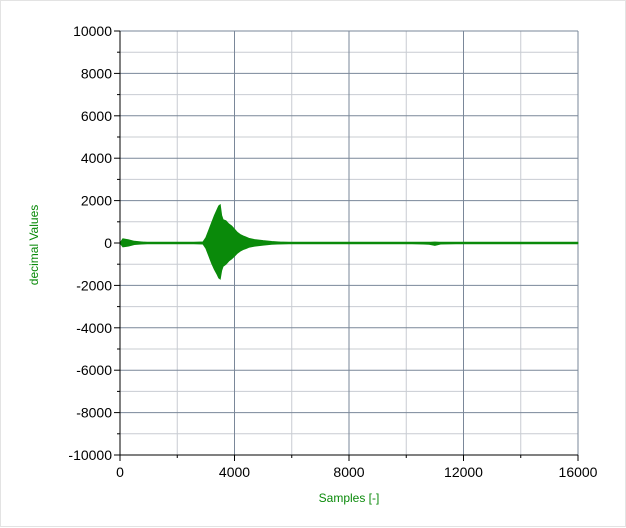  Describe the element at coordinates (34, 245) in the screenshot. I see `y-axis-title: decimal Values` at that location.